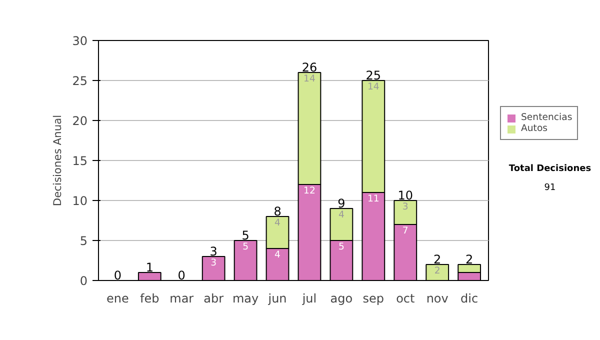  Describe the element at coordinates (310, 191) in the screenshot. I see `data-label: 12` at that location.